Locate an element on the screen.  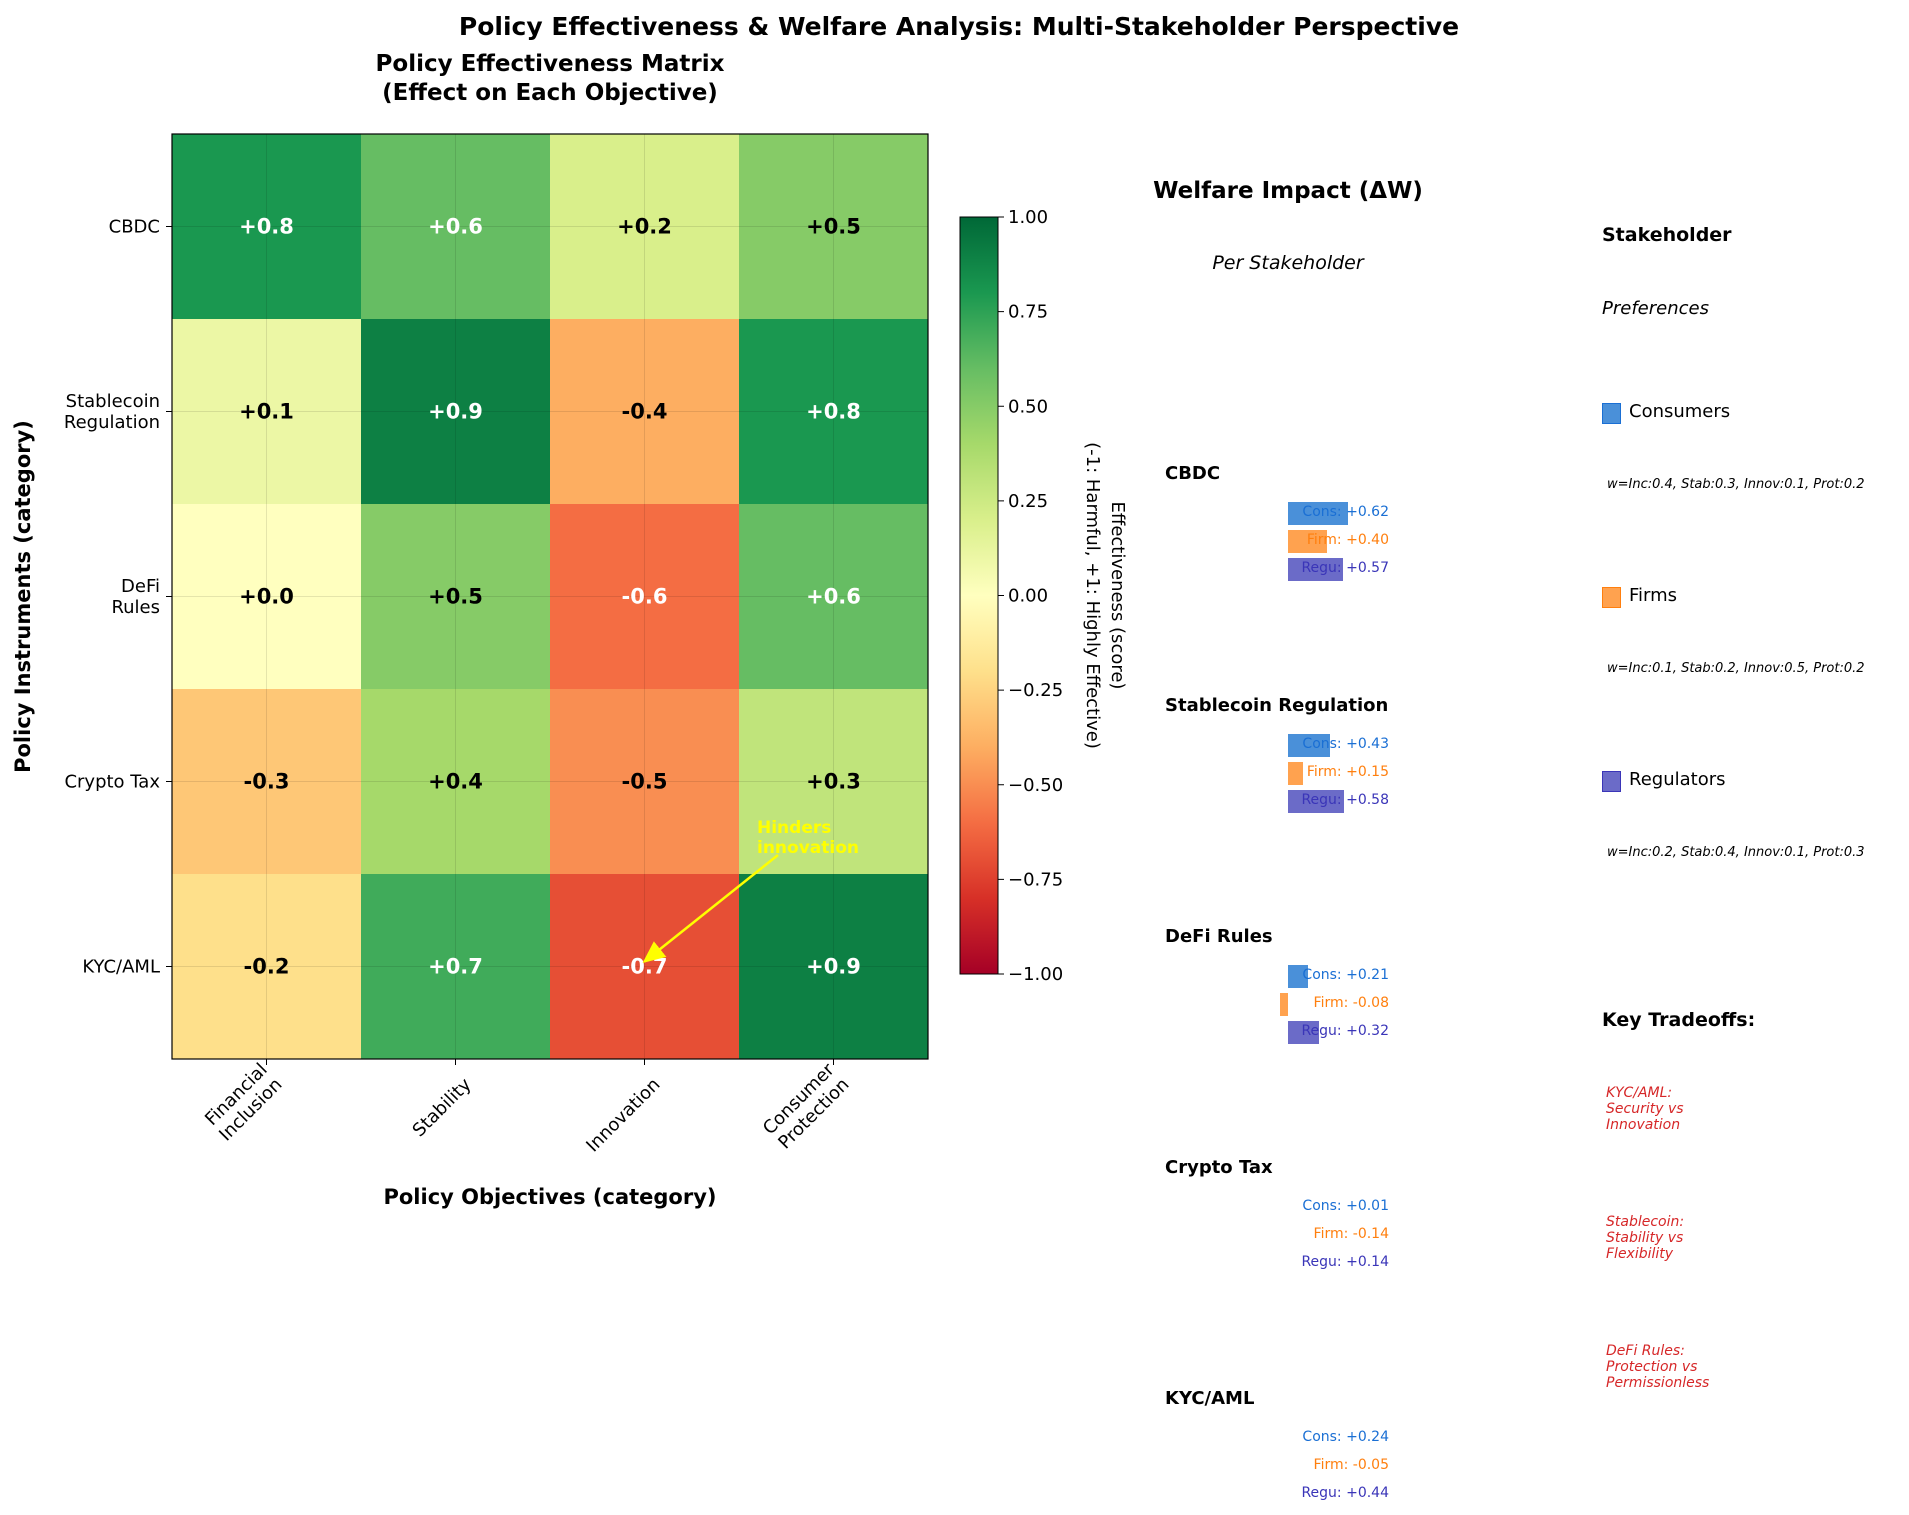
x-tick-label: Stability is located at coordinates (442, 1107).